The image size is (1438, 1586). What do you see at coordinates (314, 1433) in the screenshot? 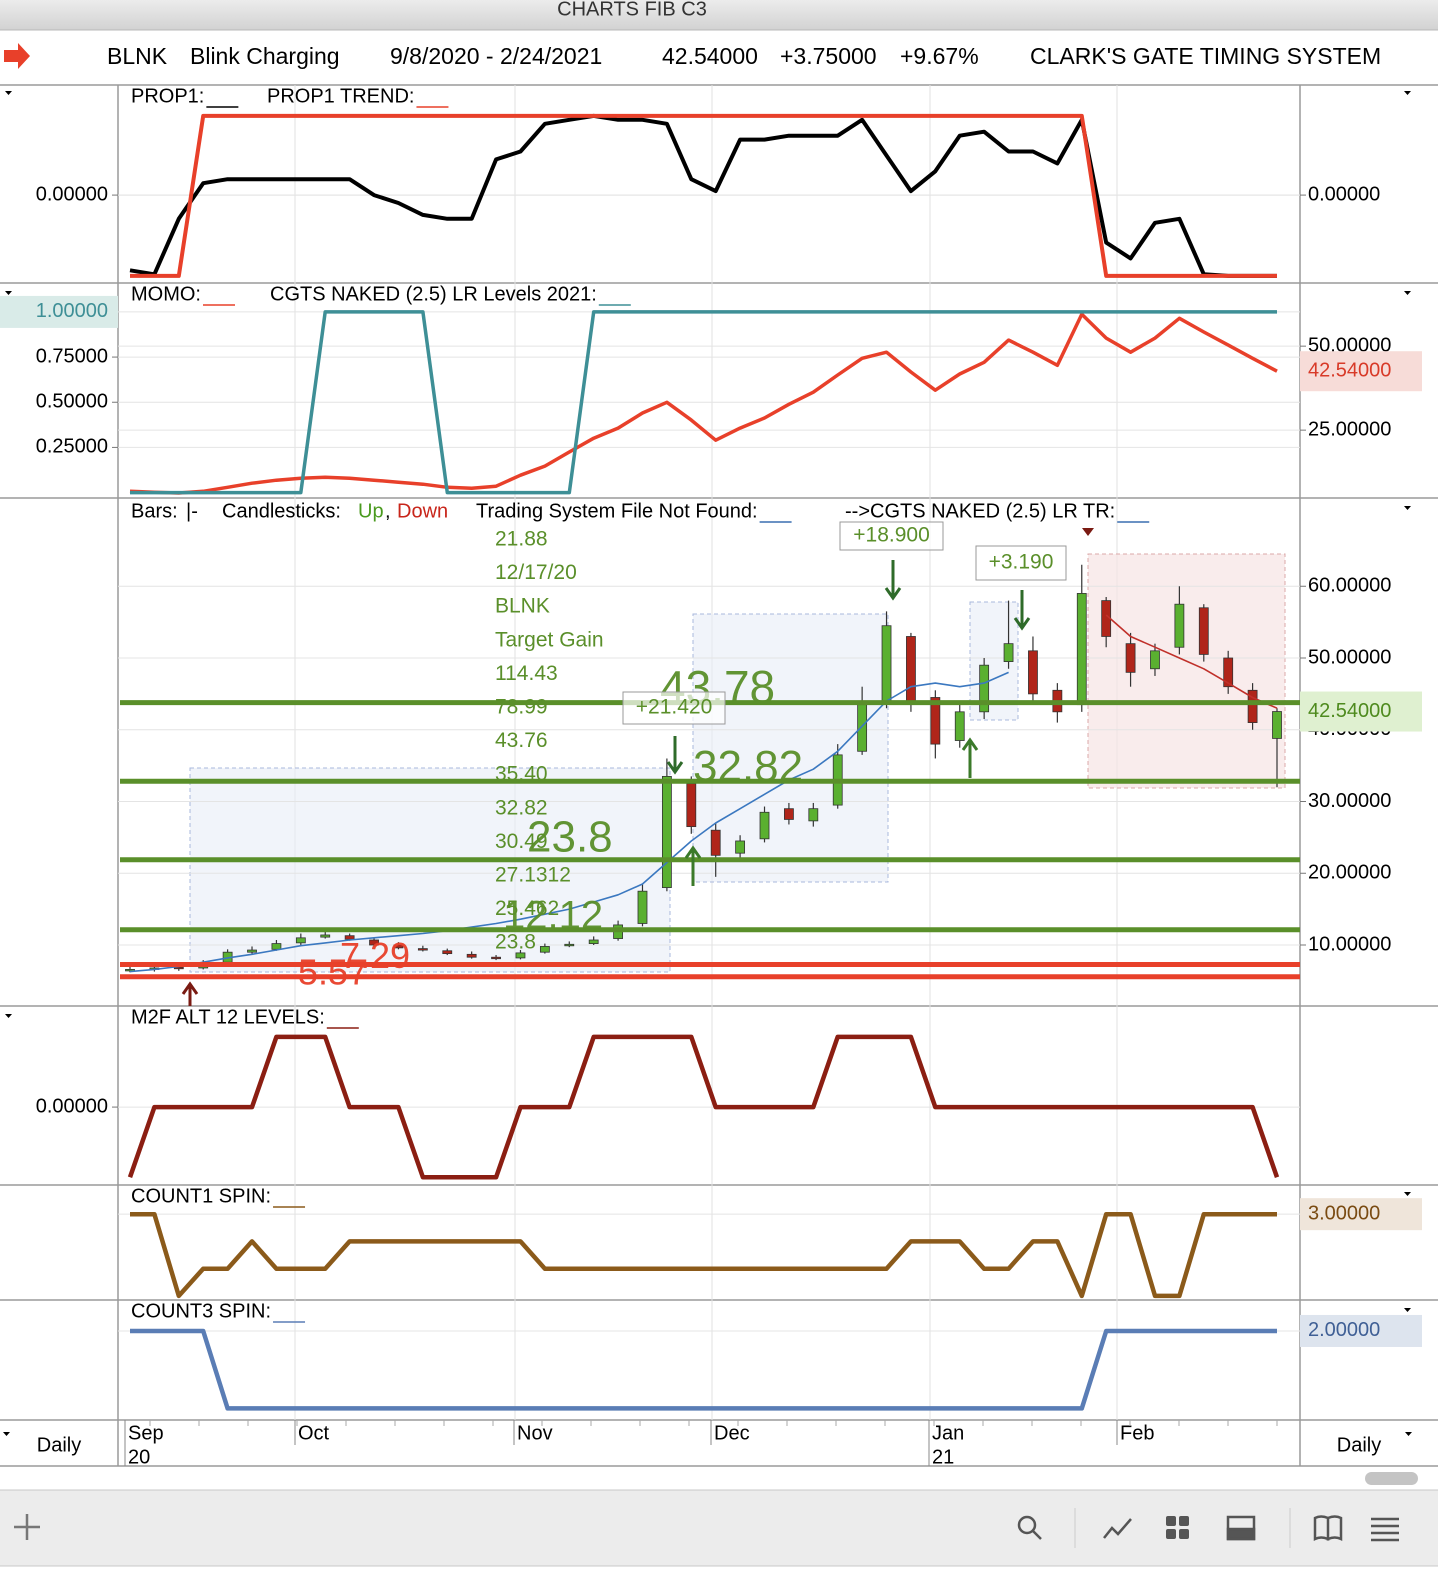
I see `x-tick-label: Oct` at bounding box center [314, 1433].